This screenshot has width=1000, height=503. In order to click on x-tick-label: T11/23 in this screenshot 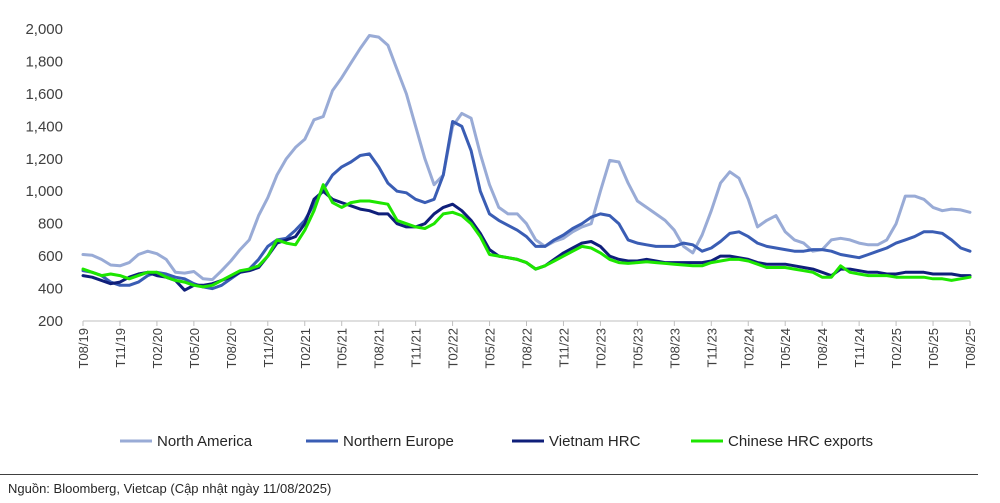, I will do `click(711, 348)`.